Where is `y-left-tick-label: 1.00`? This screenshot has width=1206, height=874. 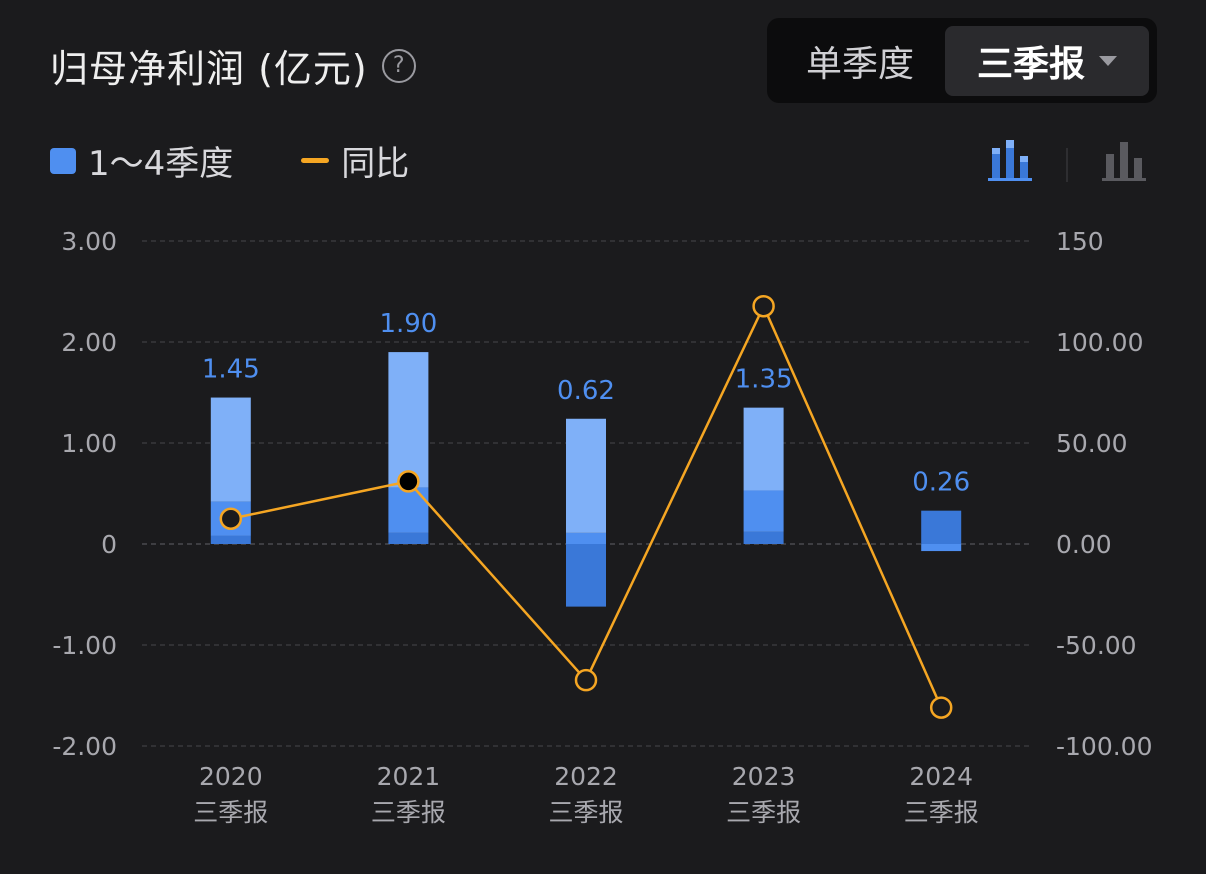
y-left-tick-label: 1.00 is located at coordinates (89, 443).